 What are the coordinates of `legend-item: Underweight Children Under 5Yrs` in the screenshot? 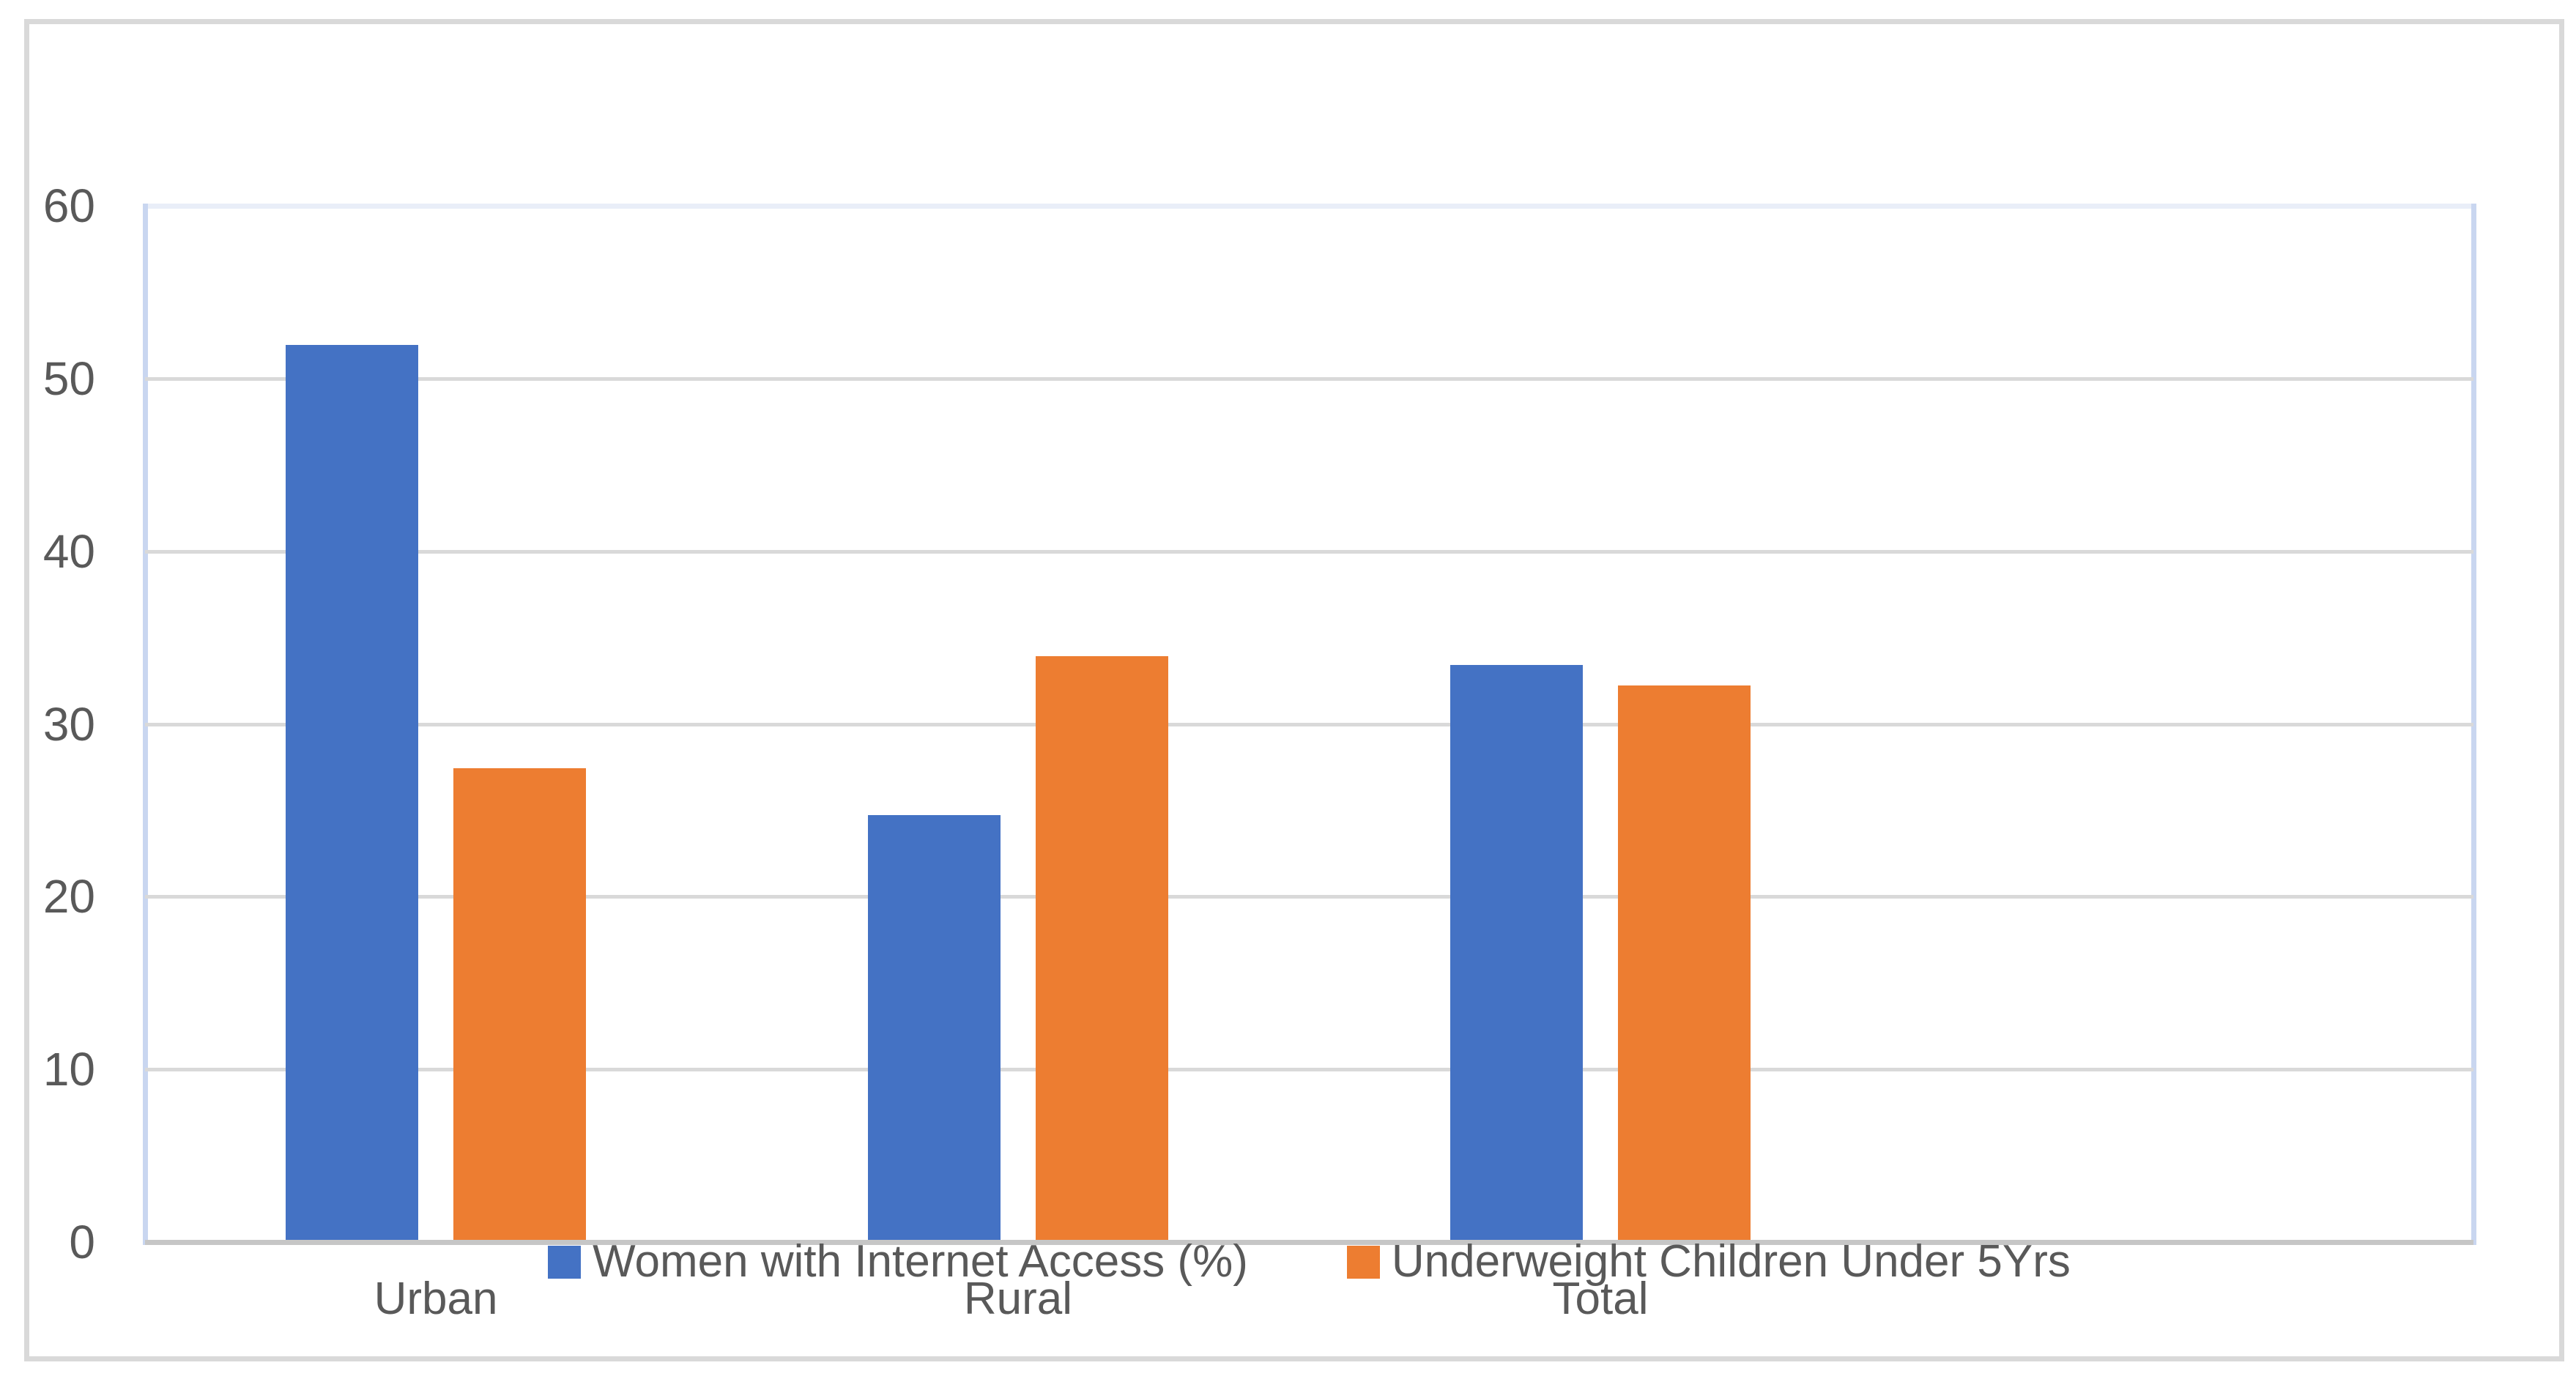 It's located at (1708, 1261).